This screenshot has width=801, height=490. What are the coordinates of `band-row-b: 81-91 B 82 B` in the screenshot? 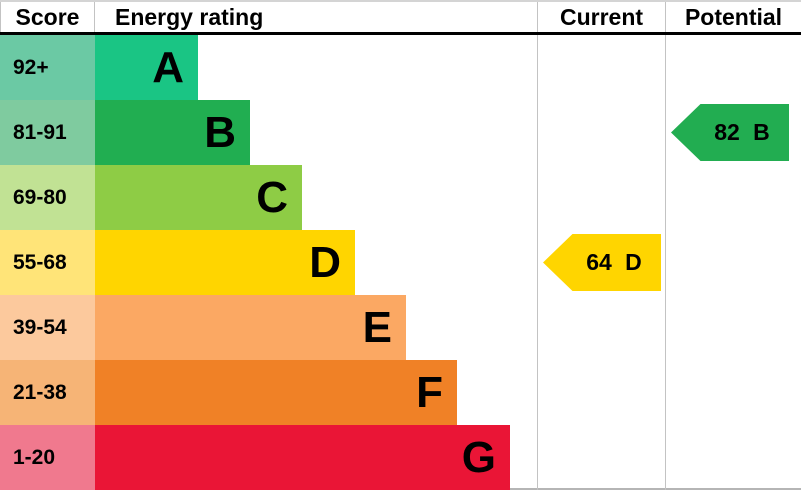 It's located at (400, 132).